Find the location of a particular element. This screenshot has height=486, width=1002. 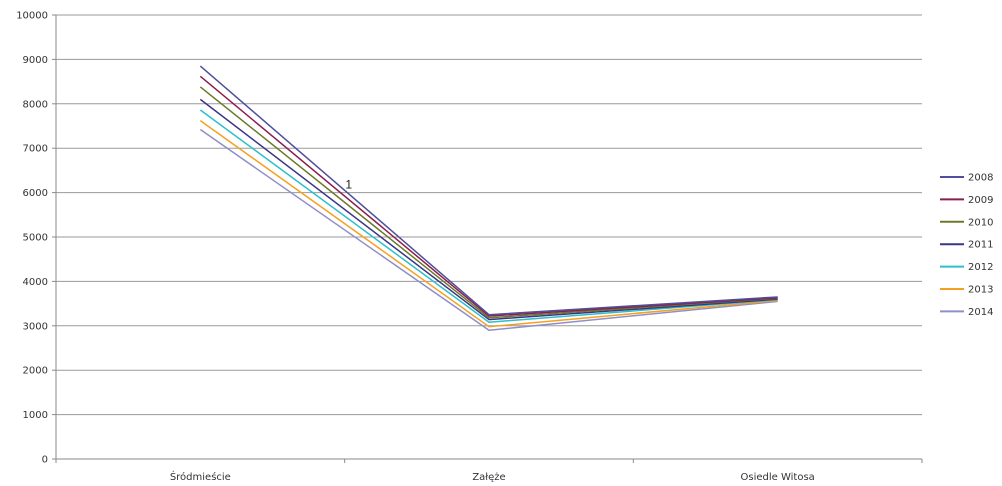

legend-label: 2009 is located at coordinates (980, 200).